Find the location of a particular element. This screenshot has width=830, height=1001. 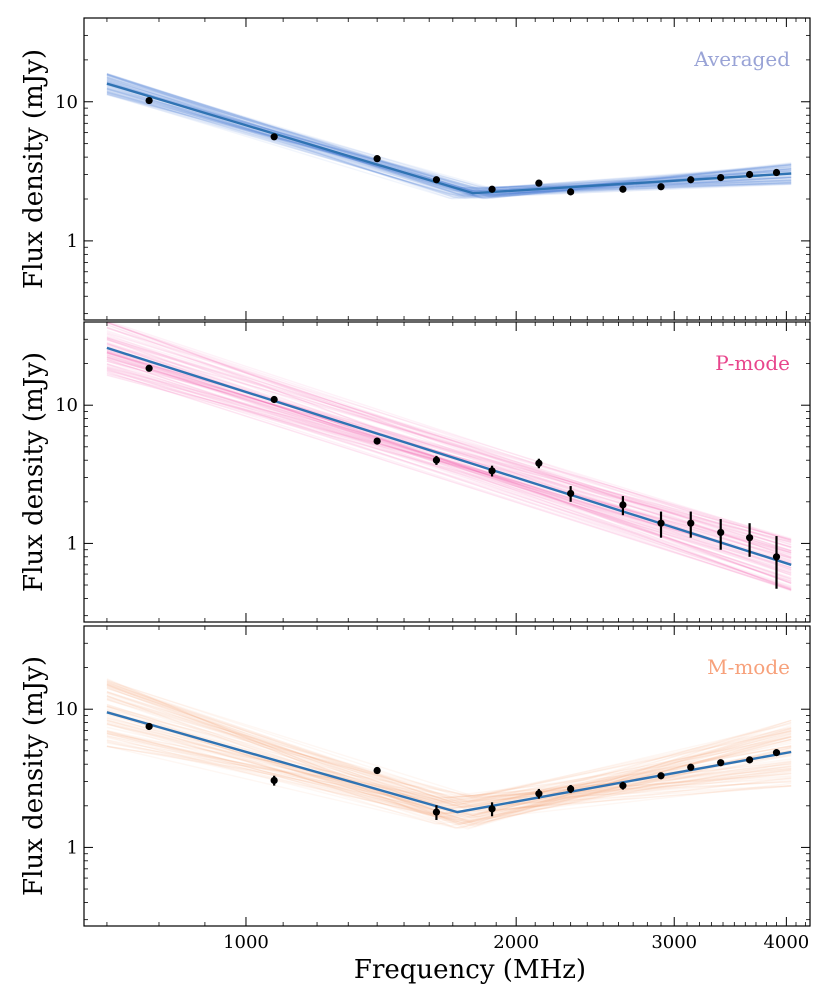

panel-title: M-mode is located at coordinates (748, 667).